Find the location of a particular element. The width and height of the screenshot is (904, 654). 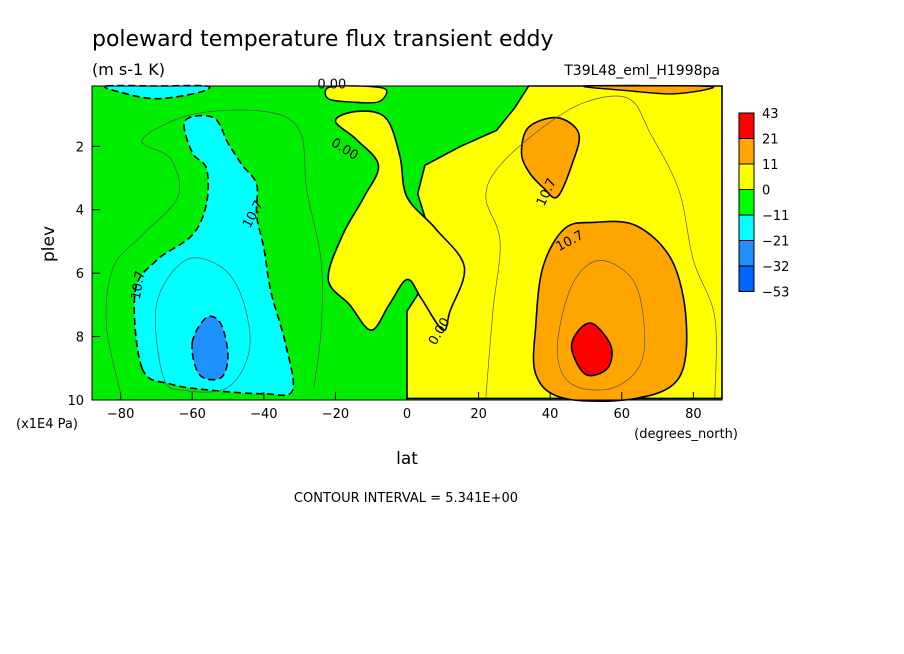

x-tick-label: −60 is located at coordinates (192, 414).